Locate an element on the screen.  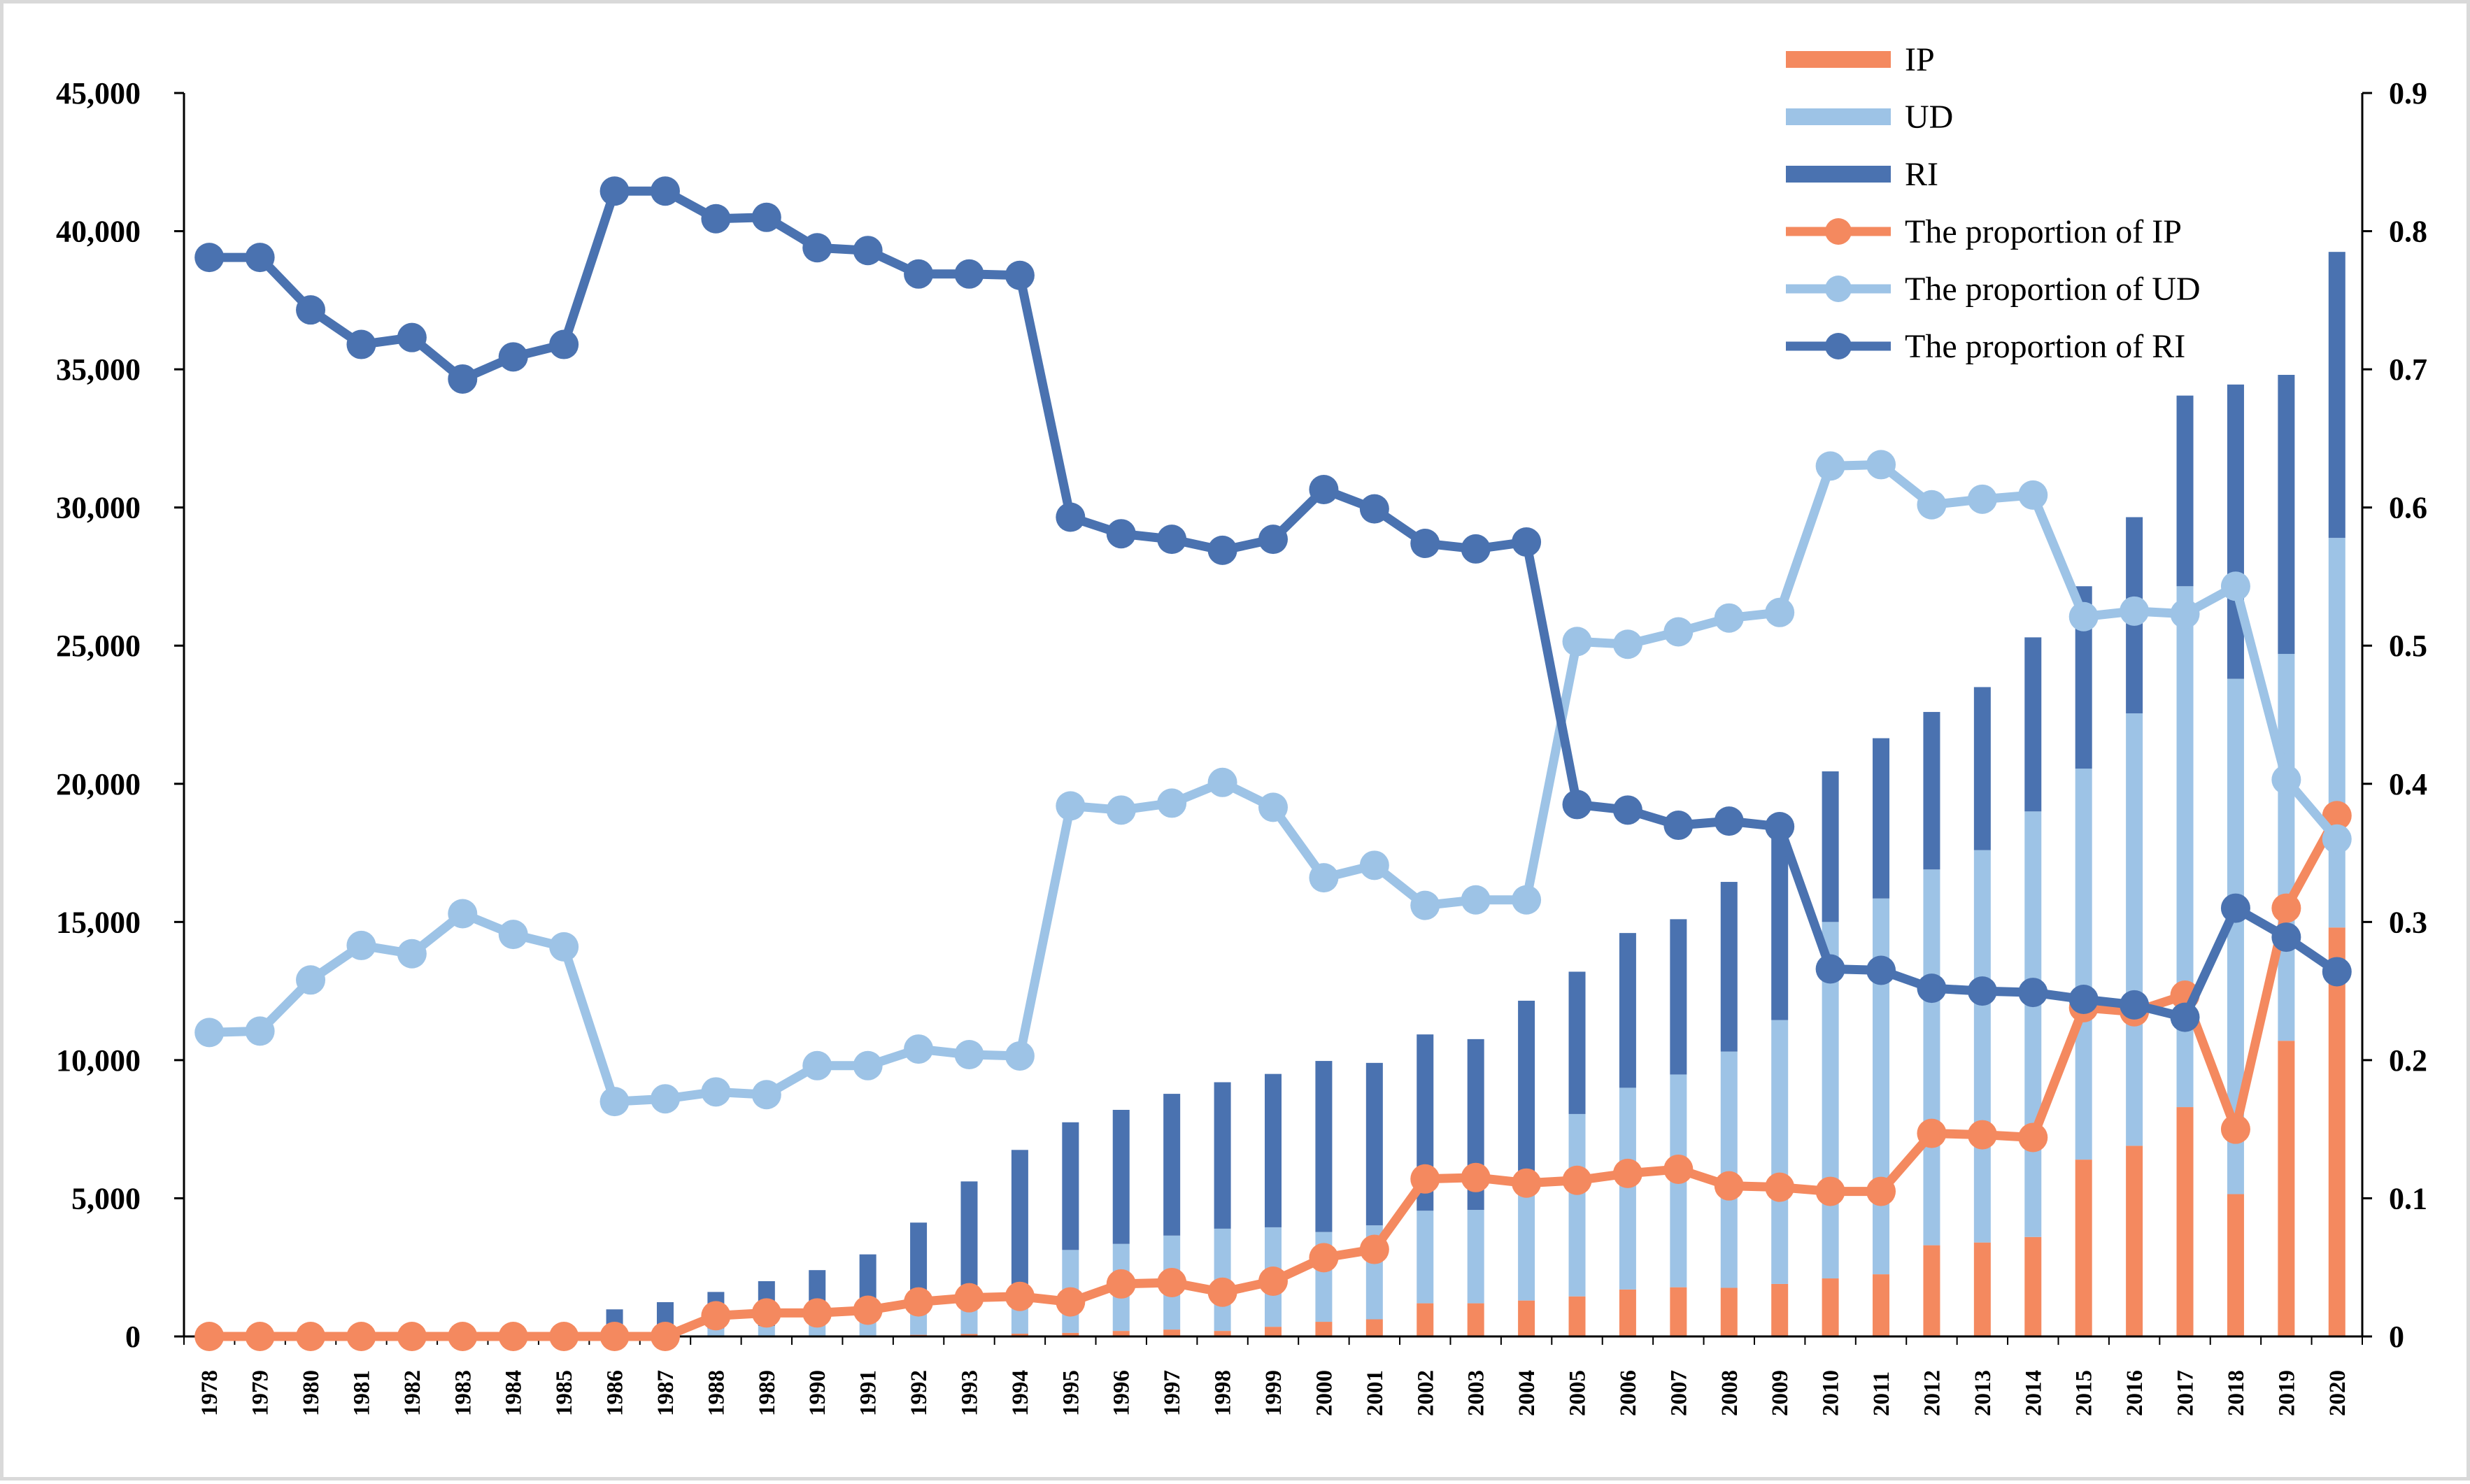
bar-ri-2005 is located at coordinates (1577, 1042).